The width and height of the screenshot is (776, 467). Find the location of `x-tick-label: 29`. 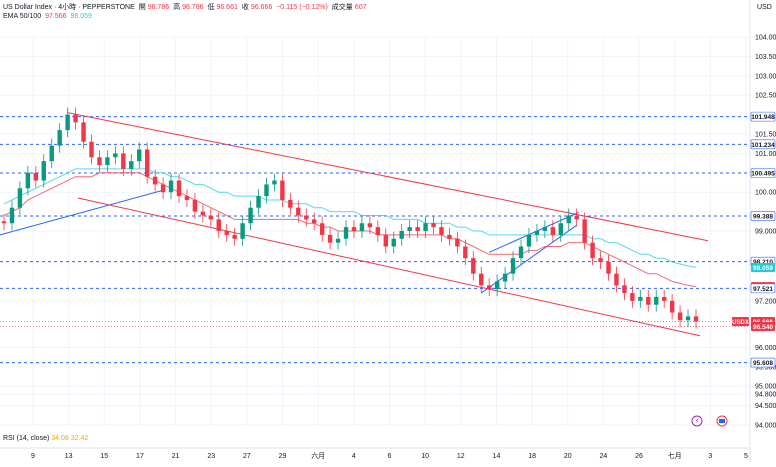

x-tick-label: 29 is located at coordinates (283, 456).